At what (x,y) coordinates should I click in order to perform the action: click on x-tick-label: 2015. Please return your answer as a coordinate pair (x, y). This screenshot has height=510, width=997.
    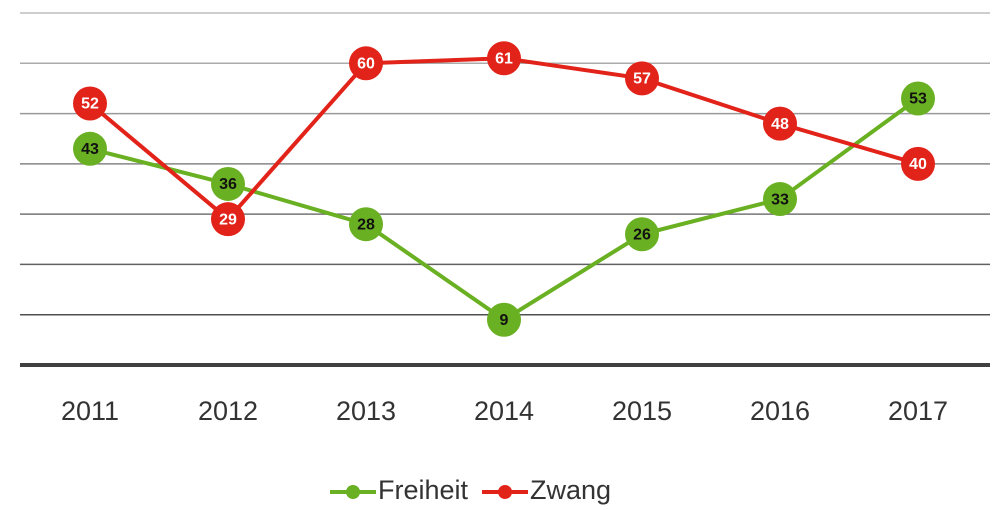
    Looking at the image, I should click on (642, 411).